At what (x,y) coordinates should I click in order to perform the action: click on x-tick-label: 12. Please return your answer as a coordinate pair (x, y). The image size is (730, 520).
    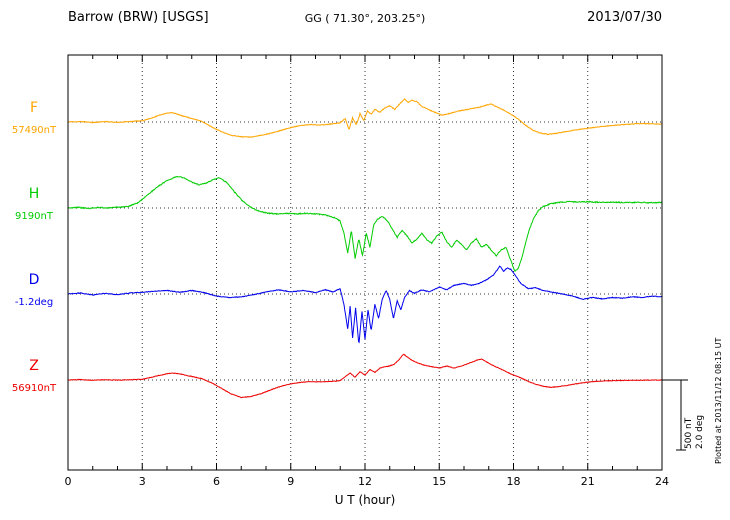
    Looking at the image, I should click on (365, 481).